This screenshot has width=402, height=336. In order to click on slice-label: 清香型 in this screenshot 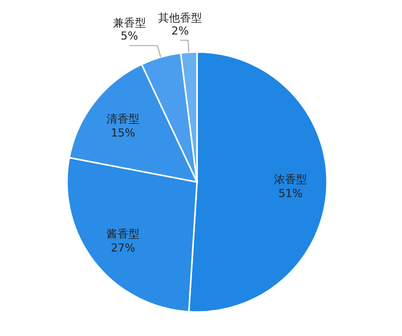, I will do `click(123, 119)`.